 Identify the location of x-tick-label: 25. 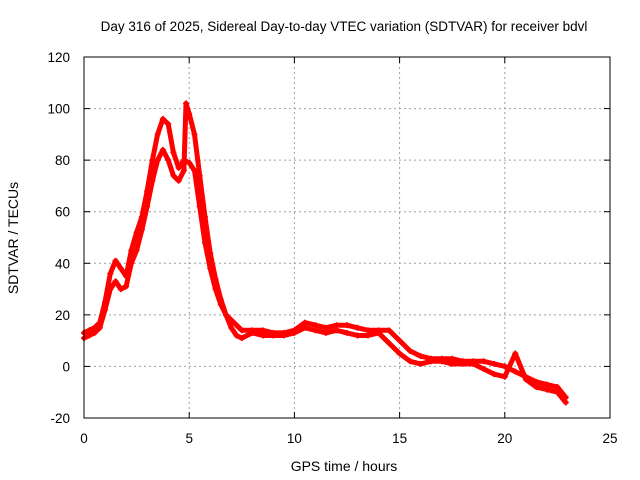
(609, 438).